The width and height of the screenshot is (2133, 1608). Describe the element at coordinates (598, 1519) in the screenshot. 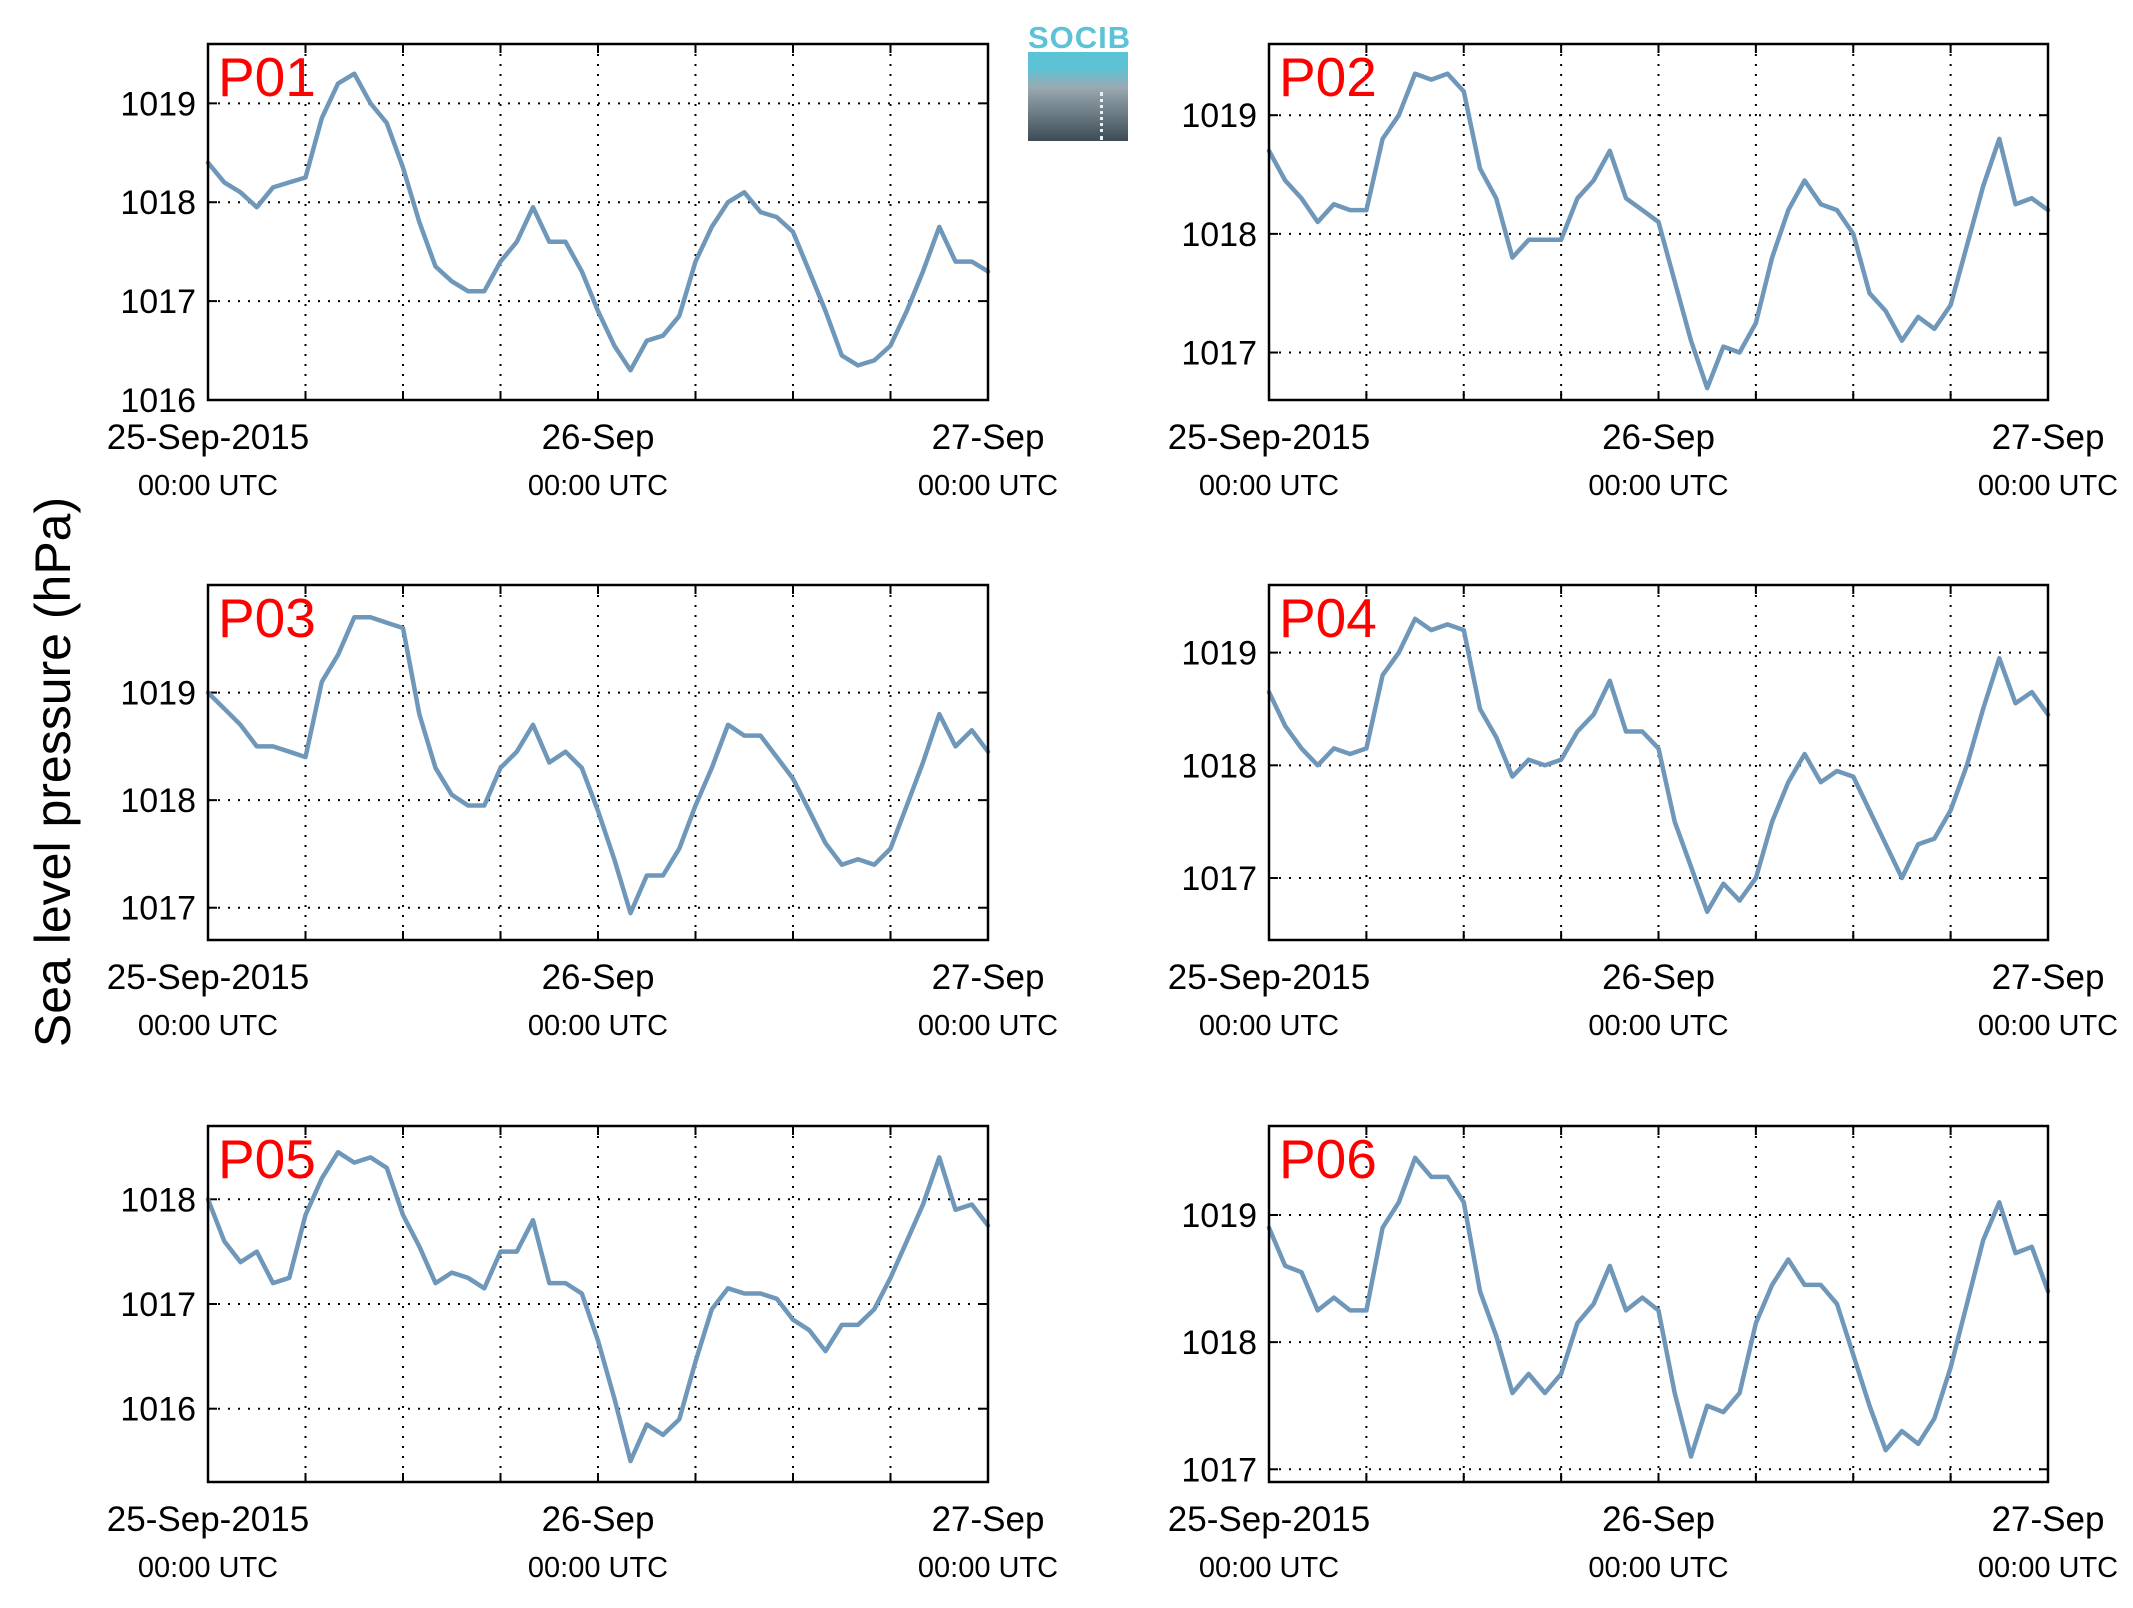

I see `panel-p05-x-tick-label-date: 26-Sep` at that location.